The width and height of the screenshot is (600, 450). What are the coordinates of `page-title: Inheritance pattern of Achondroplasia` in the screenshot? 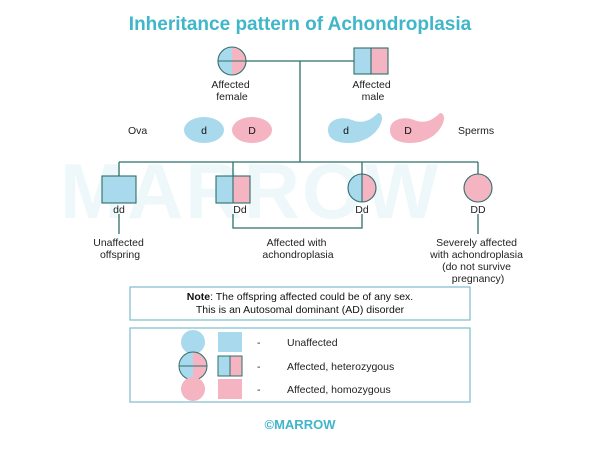 It's located at (300, 24).